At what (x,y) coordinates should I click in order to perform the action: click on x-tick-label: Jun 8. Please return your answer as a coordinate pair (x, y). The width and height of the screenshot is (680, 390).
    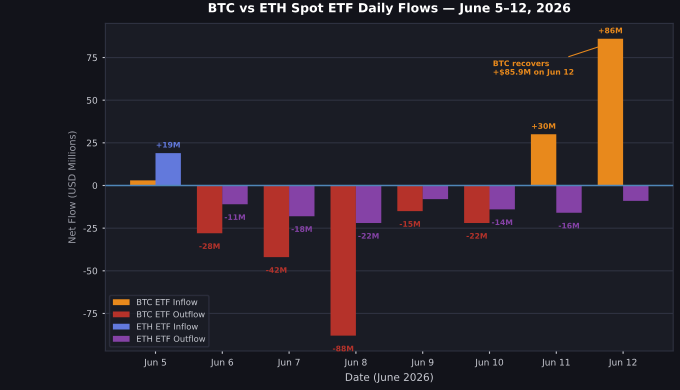
    Looking at the image, I should click on (355, 363).